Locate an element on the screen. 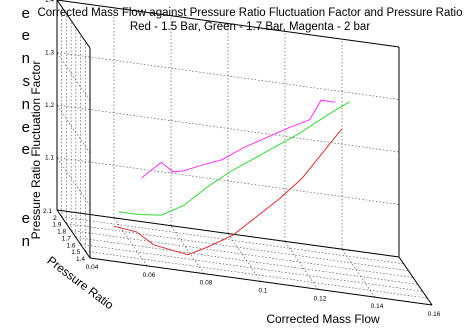 The image size is (470, 330). x-tick-label: 0.1 is located at coordinates (262, 291).